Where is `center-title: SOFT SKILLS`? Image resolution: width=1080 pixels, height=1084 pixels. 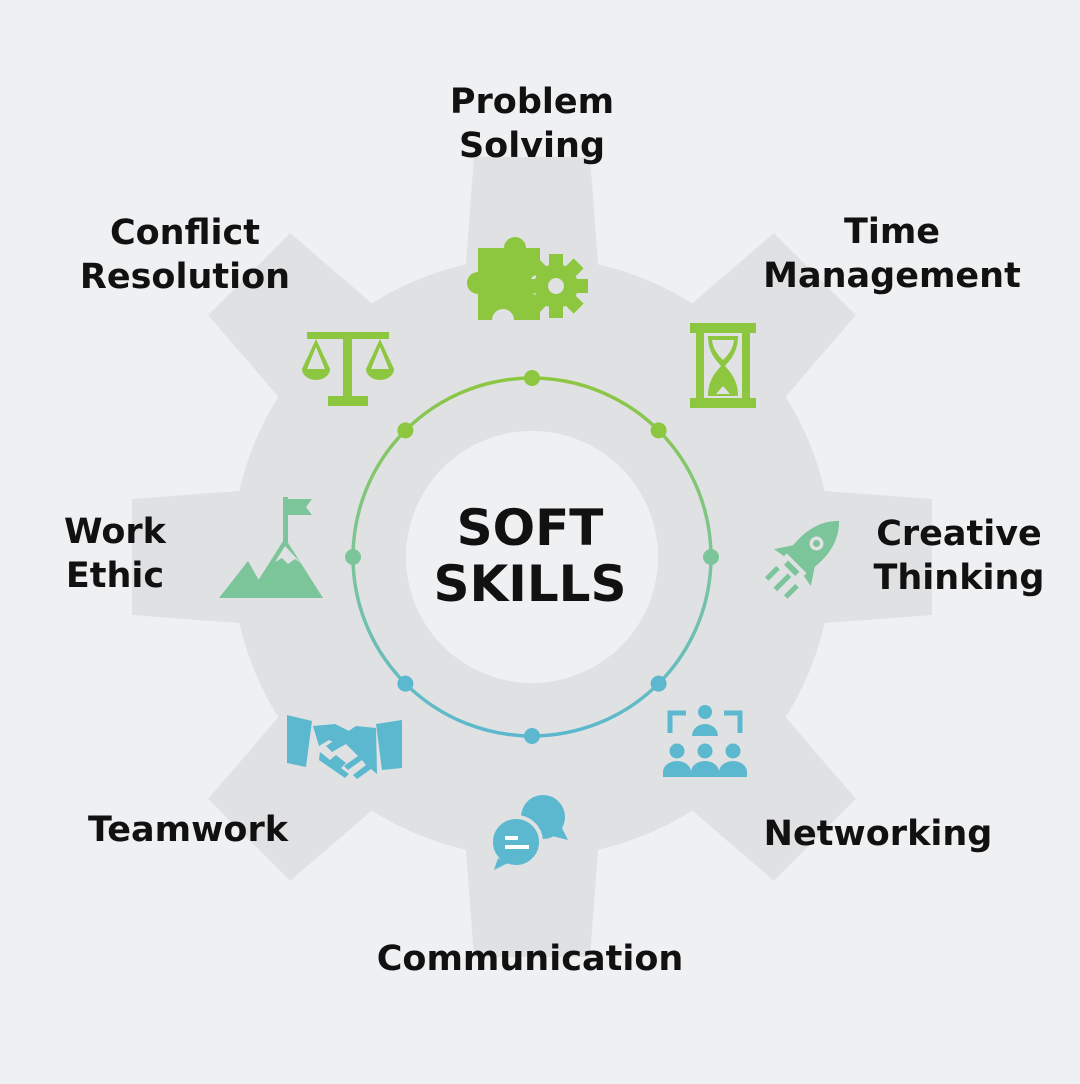 center-title: SOFT SKILLS is located at coordinates (530, 556).